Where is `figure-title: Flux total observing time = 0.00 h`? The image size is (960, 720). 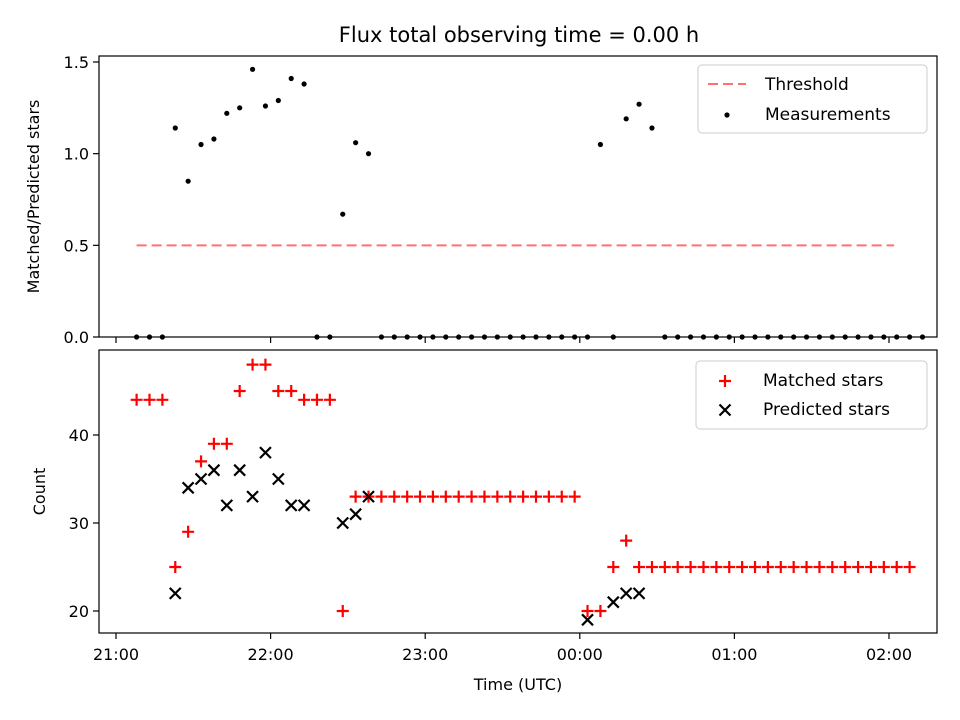 figure-title: Flux total observing time = 0.00 h is located at coordinates (519, 35).